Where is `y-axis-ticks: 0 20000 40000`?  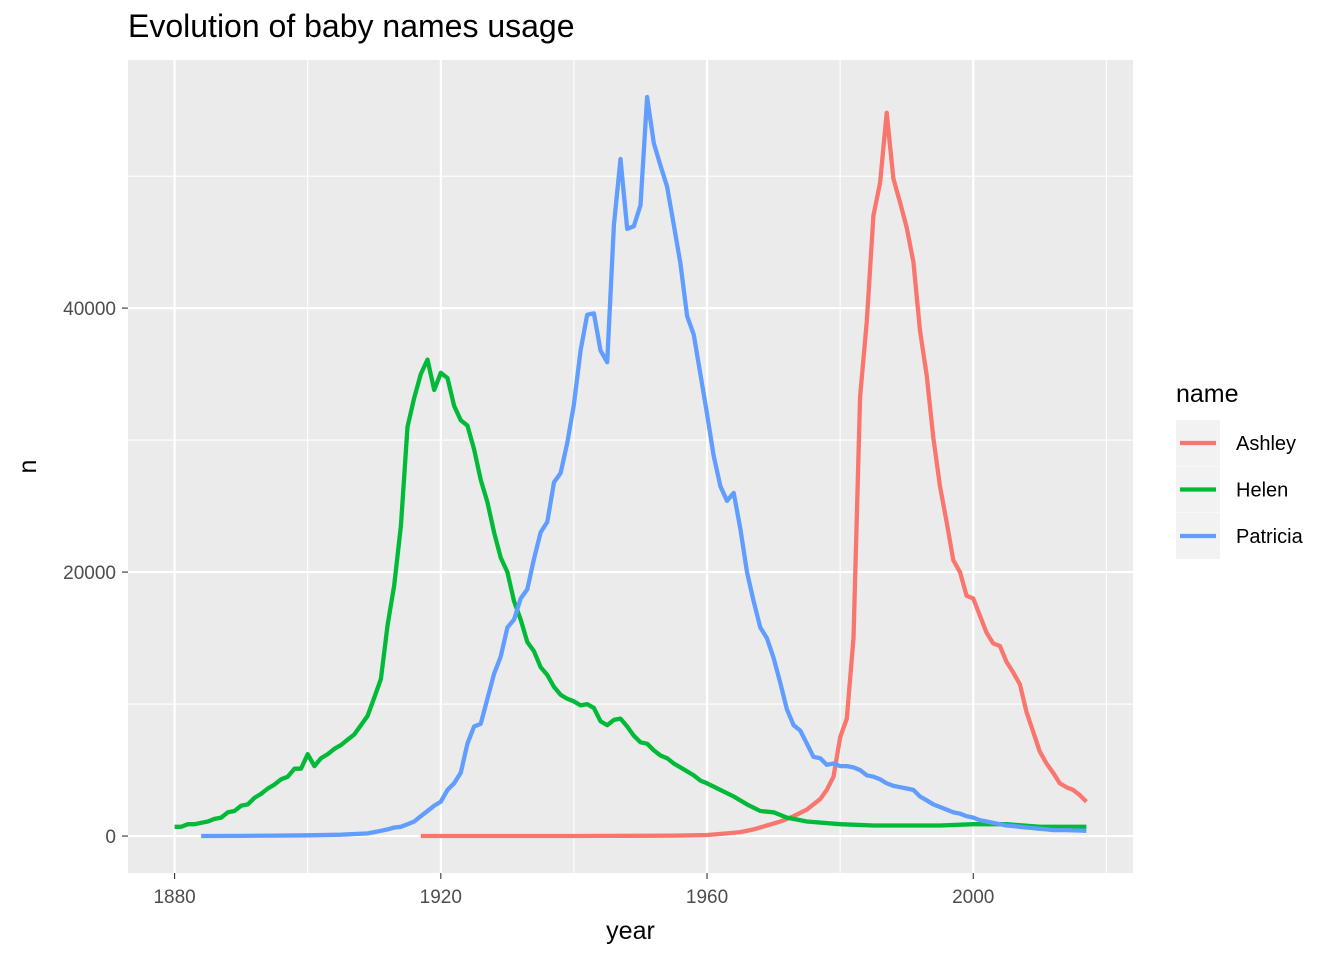 y-axis-ticks: 0 20000 40000 is located at coordinates (95, 573).